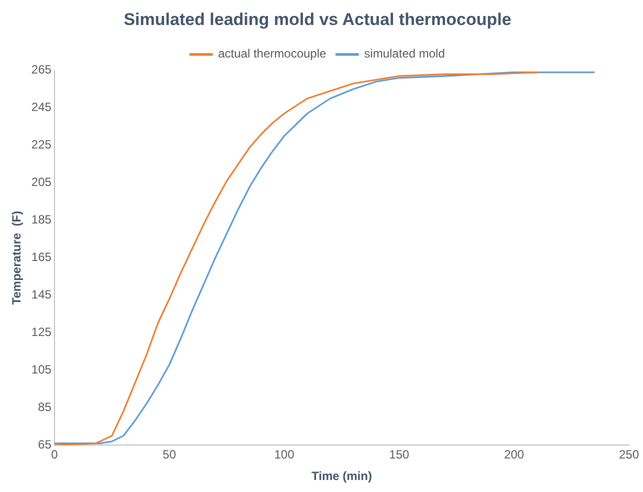  What do you see at coordinates (41, 219) in the screenshot?
I see `y-tick-label: 185` at bounding box center [41, 219].